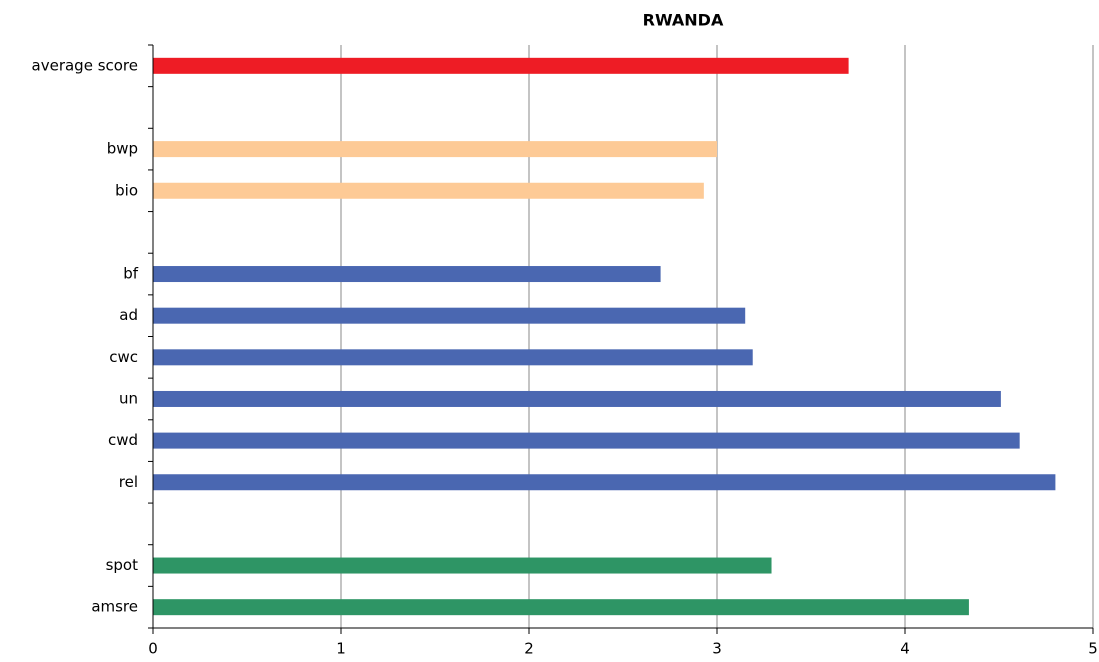 The height and width of the screenshot is (662, 1099). Describe the element at coordinates (341, 649) in the screenshot. I see `x-tick-label: 1` at that location.